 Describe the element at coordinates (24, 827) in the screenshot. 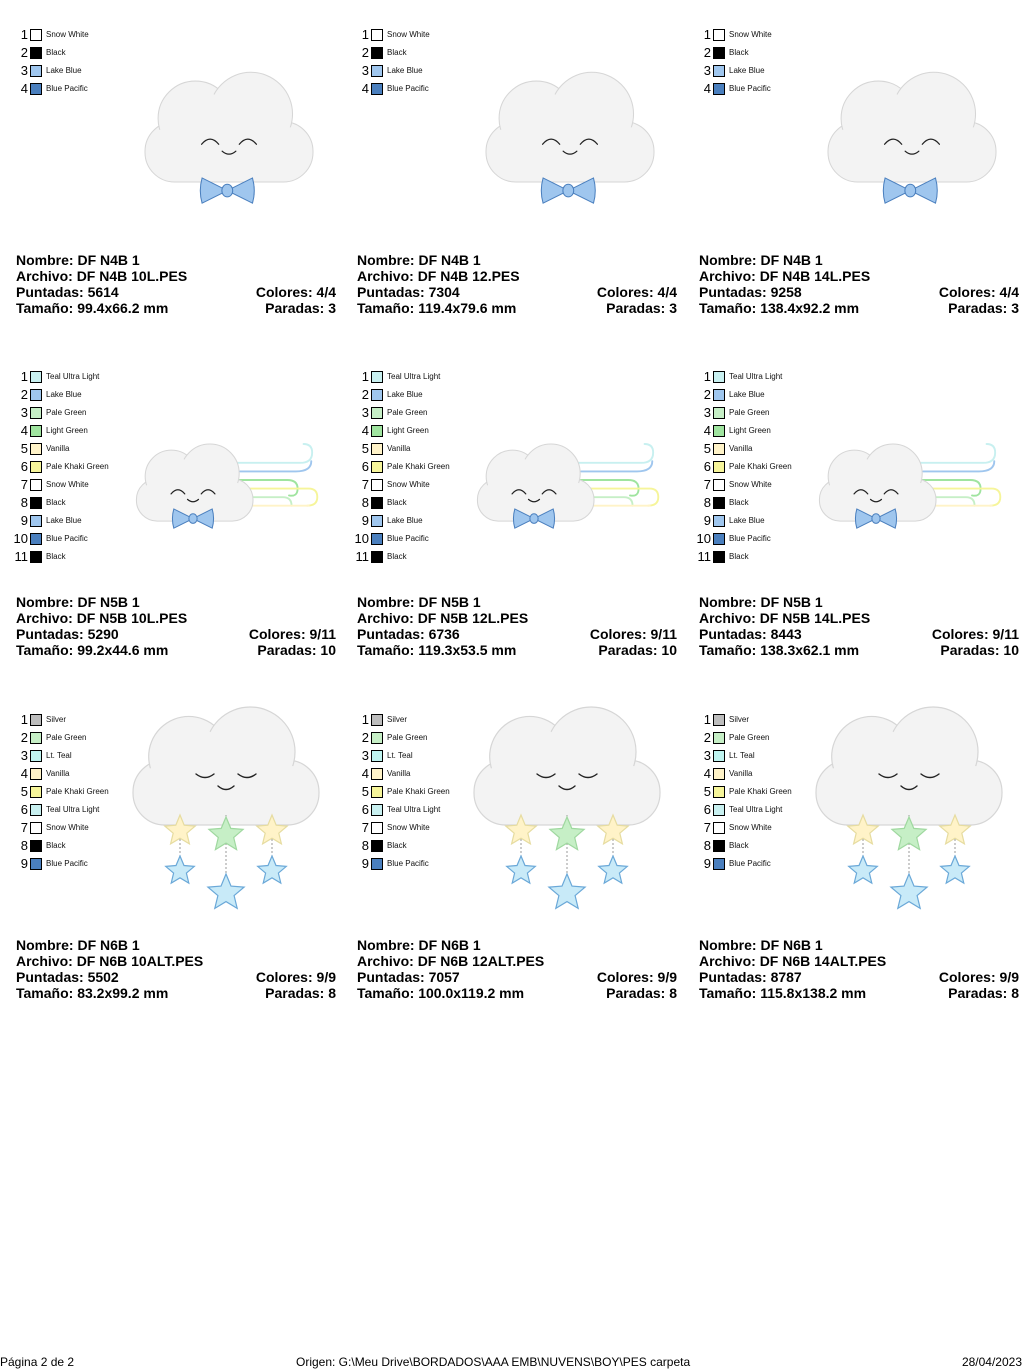

I see `palette-number: 7` at that location.